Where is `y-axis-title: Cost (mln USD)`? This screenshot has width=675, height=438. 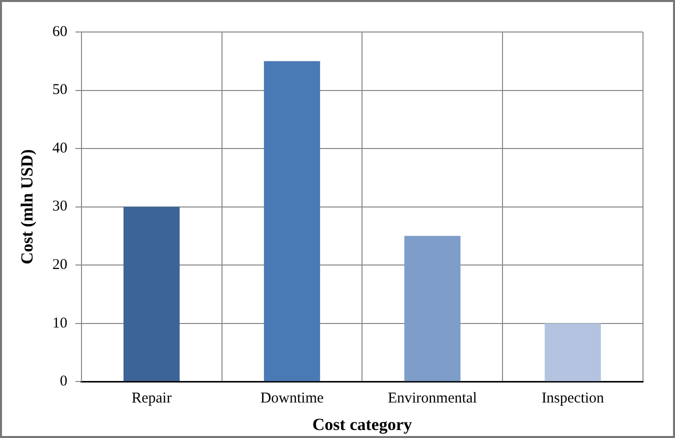 y-axis-title: Cost (mln USD) is located at coordinates (27, 206).